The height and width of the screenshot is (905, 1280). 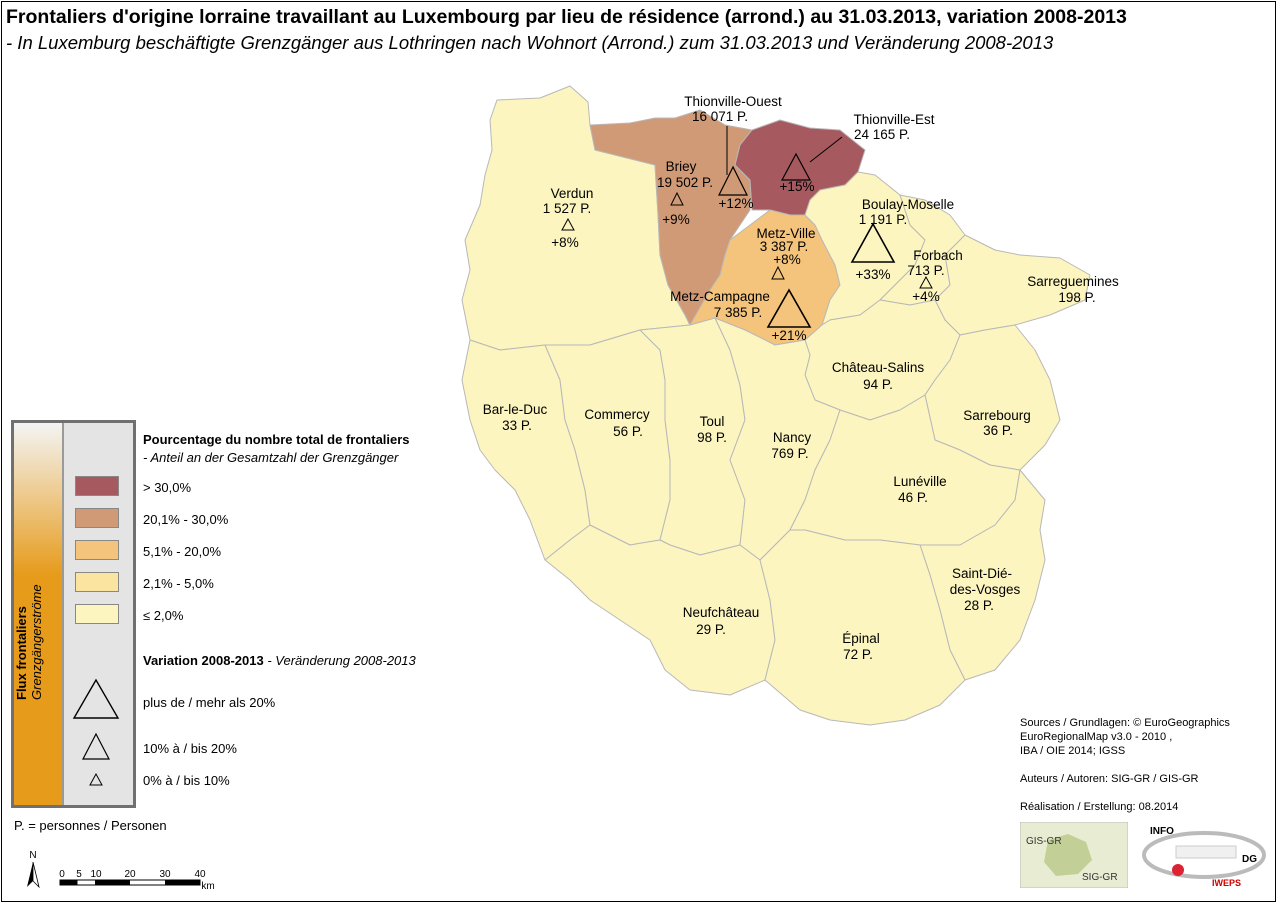 What do you see at coordinates (925, 296) in the screenshot?
I see `district-change-forbach: +4%` at bounding box center [925, 296].